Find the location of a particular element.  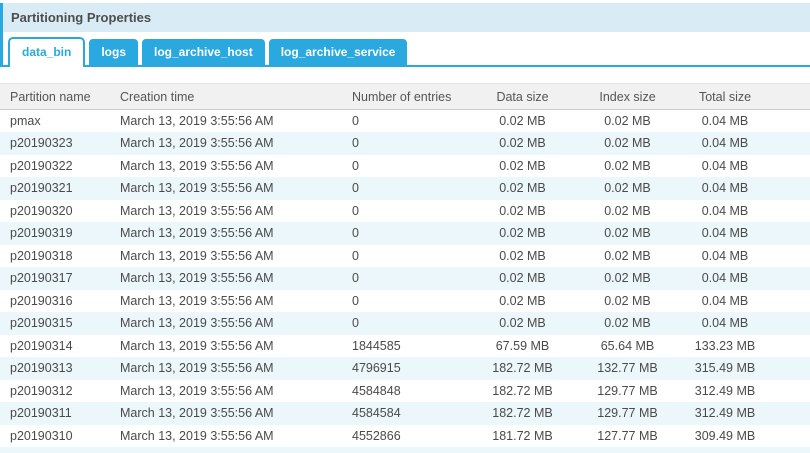

tab-logs: logs is located at coordinates (114, 52).